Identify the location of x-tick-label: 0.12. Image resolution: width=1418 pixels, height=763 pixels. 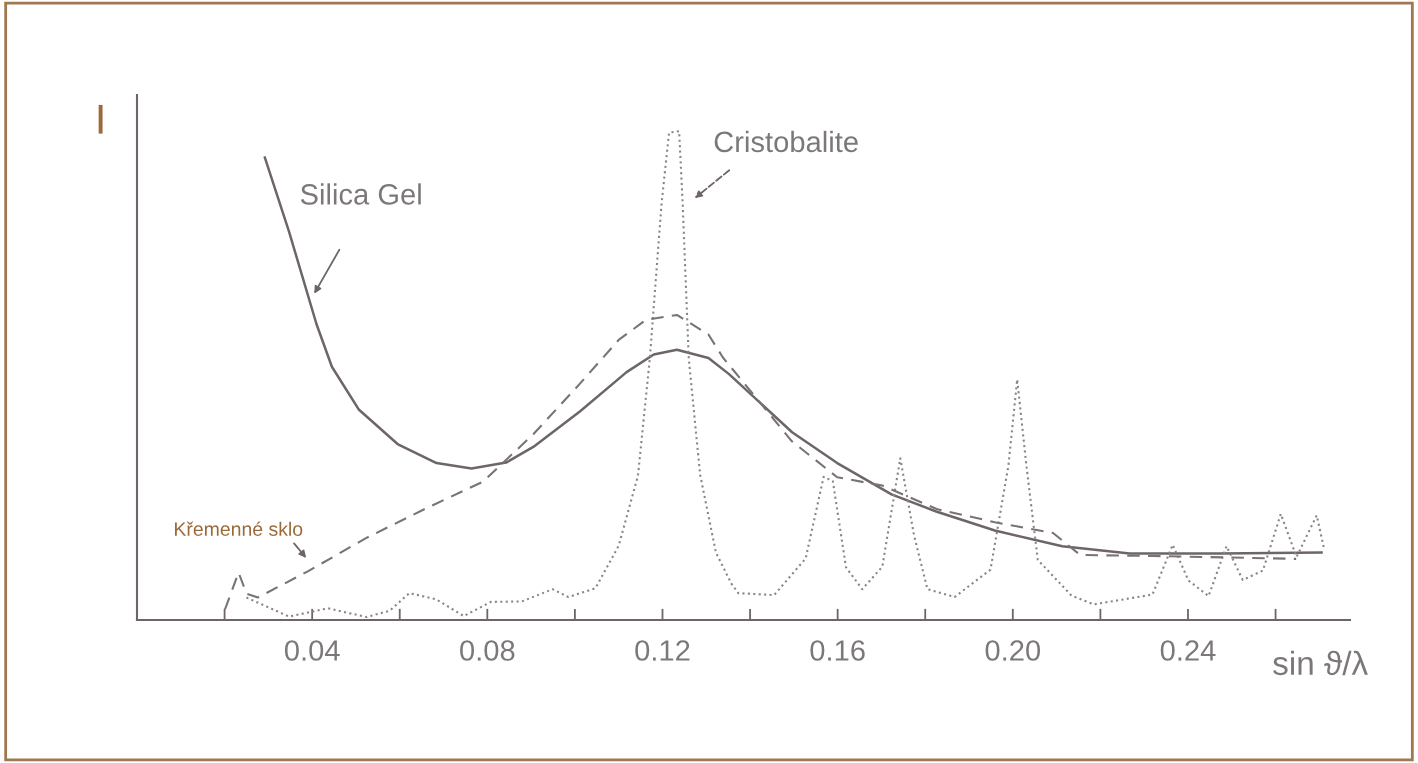
(662, 650).